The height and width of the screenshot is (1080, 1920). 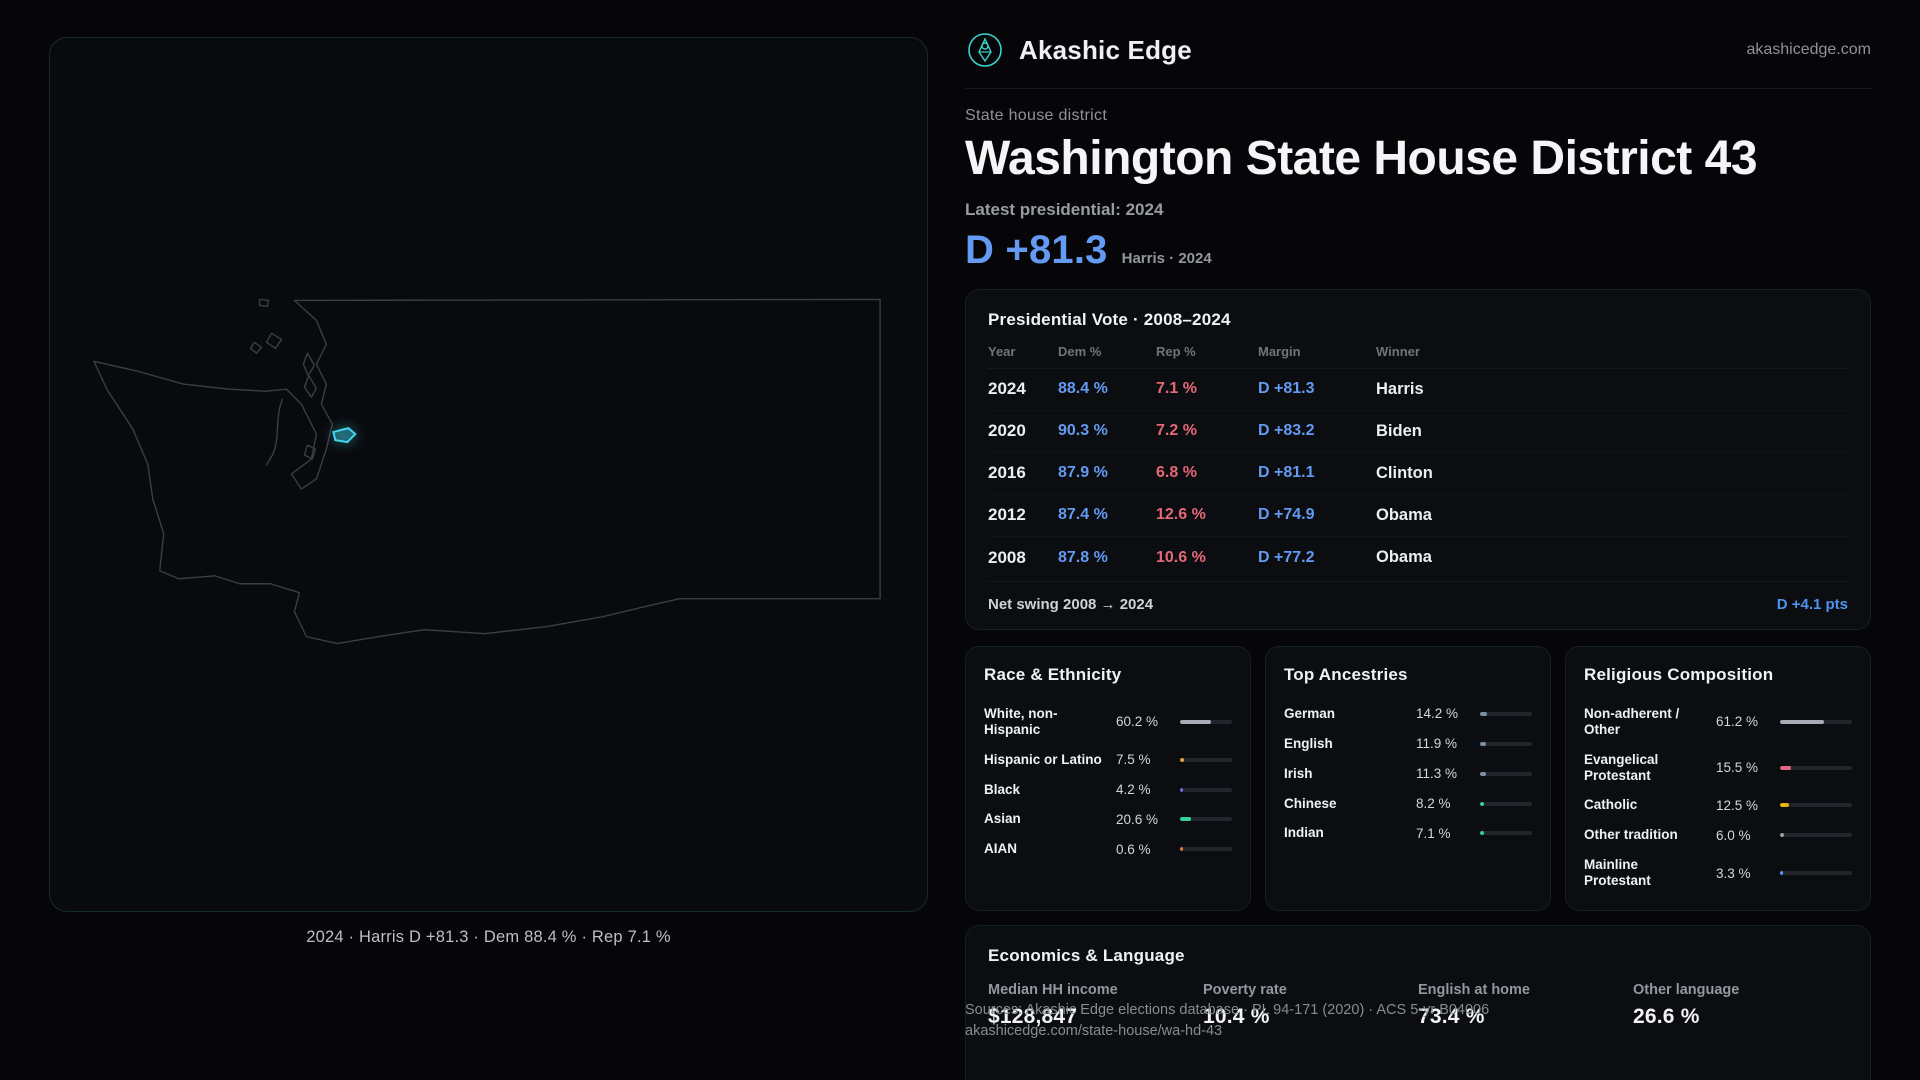 I want to click on item-value: 3.3 %, so click(x=1733, y=873).